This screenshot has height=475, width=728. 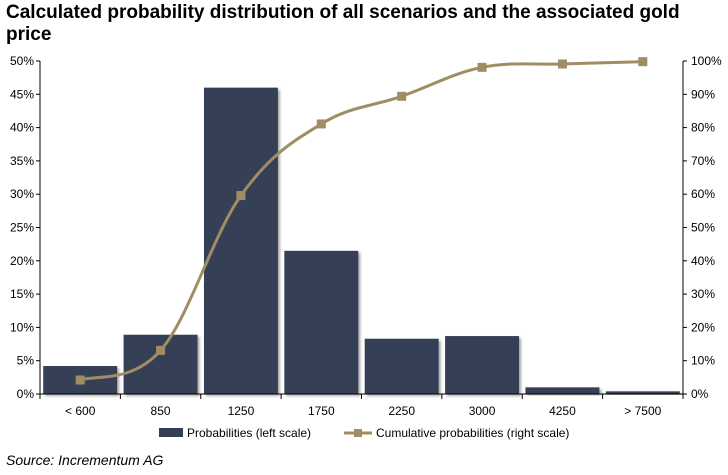 I want to click on y-left-tick-label: 45%, so click(x=22, y=94).